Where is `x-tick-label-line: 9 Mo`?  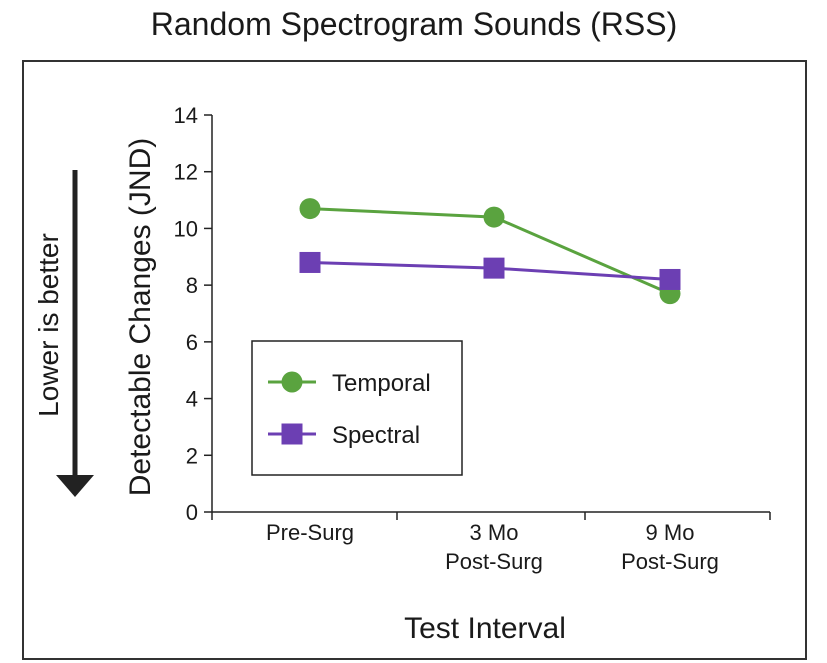
x-tick-label-line: 9 Mo is located at coordinates (670, 532).